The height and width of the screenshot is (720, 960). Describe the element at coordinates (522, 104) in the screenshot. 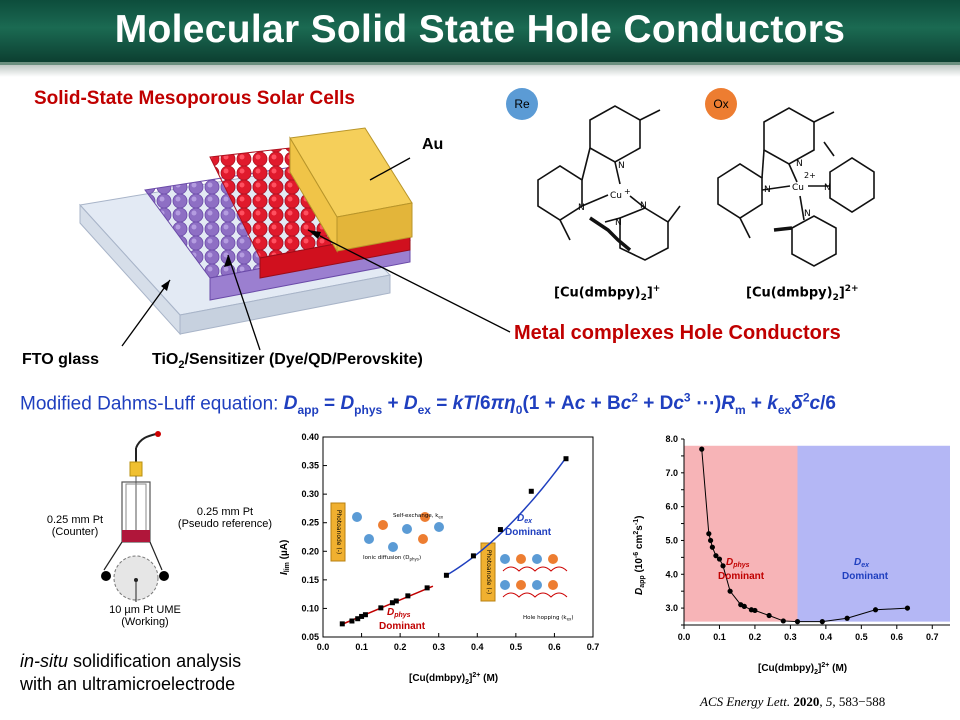

I see `re-badge: Re` at that location.